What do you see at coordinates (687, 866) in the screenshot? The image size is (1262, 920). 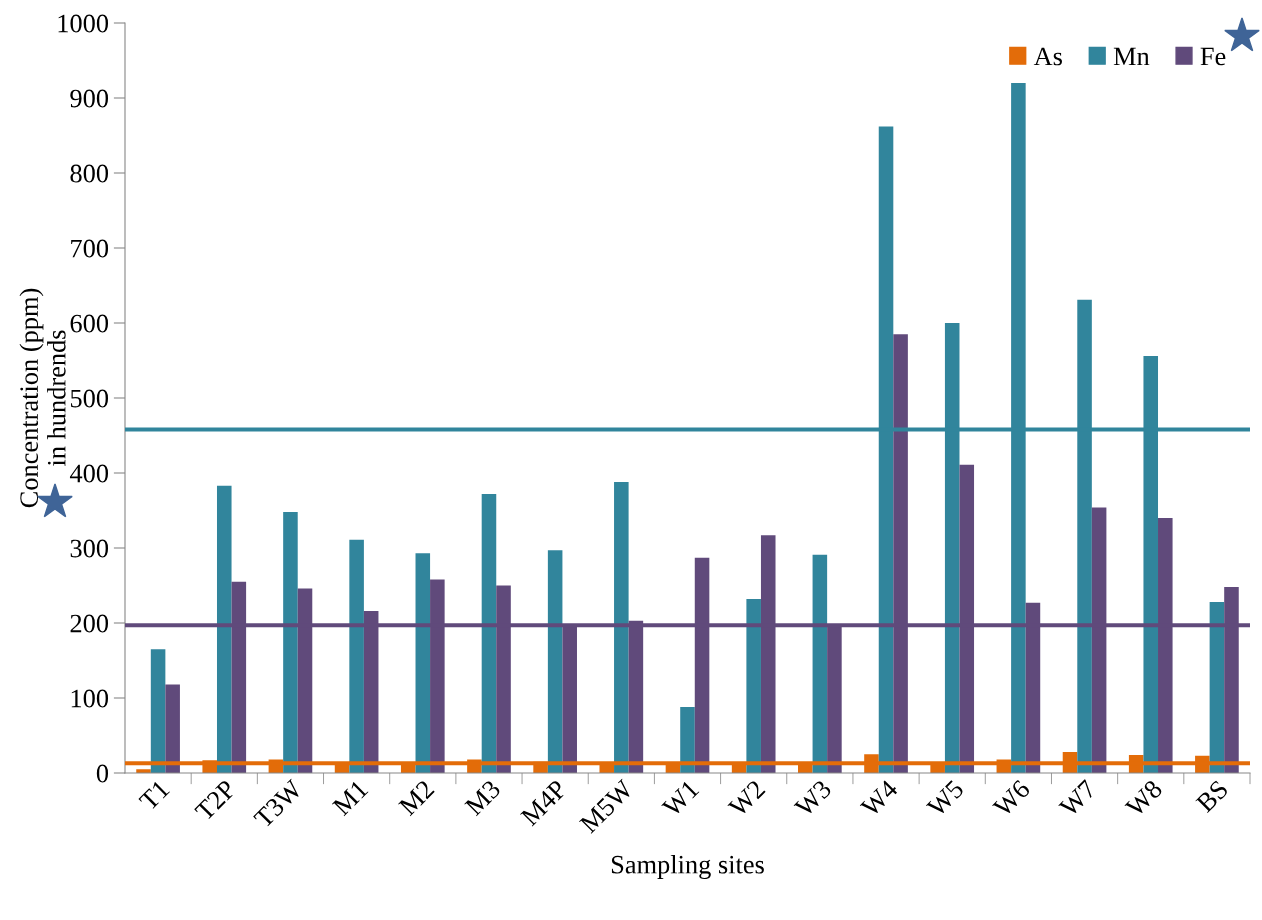 I see `x-axis-title: Sampling sites` at bounding box center [687, 866].